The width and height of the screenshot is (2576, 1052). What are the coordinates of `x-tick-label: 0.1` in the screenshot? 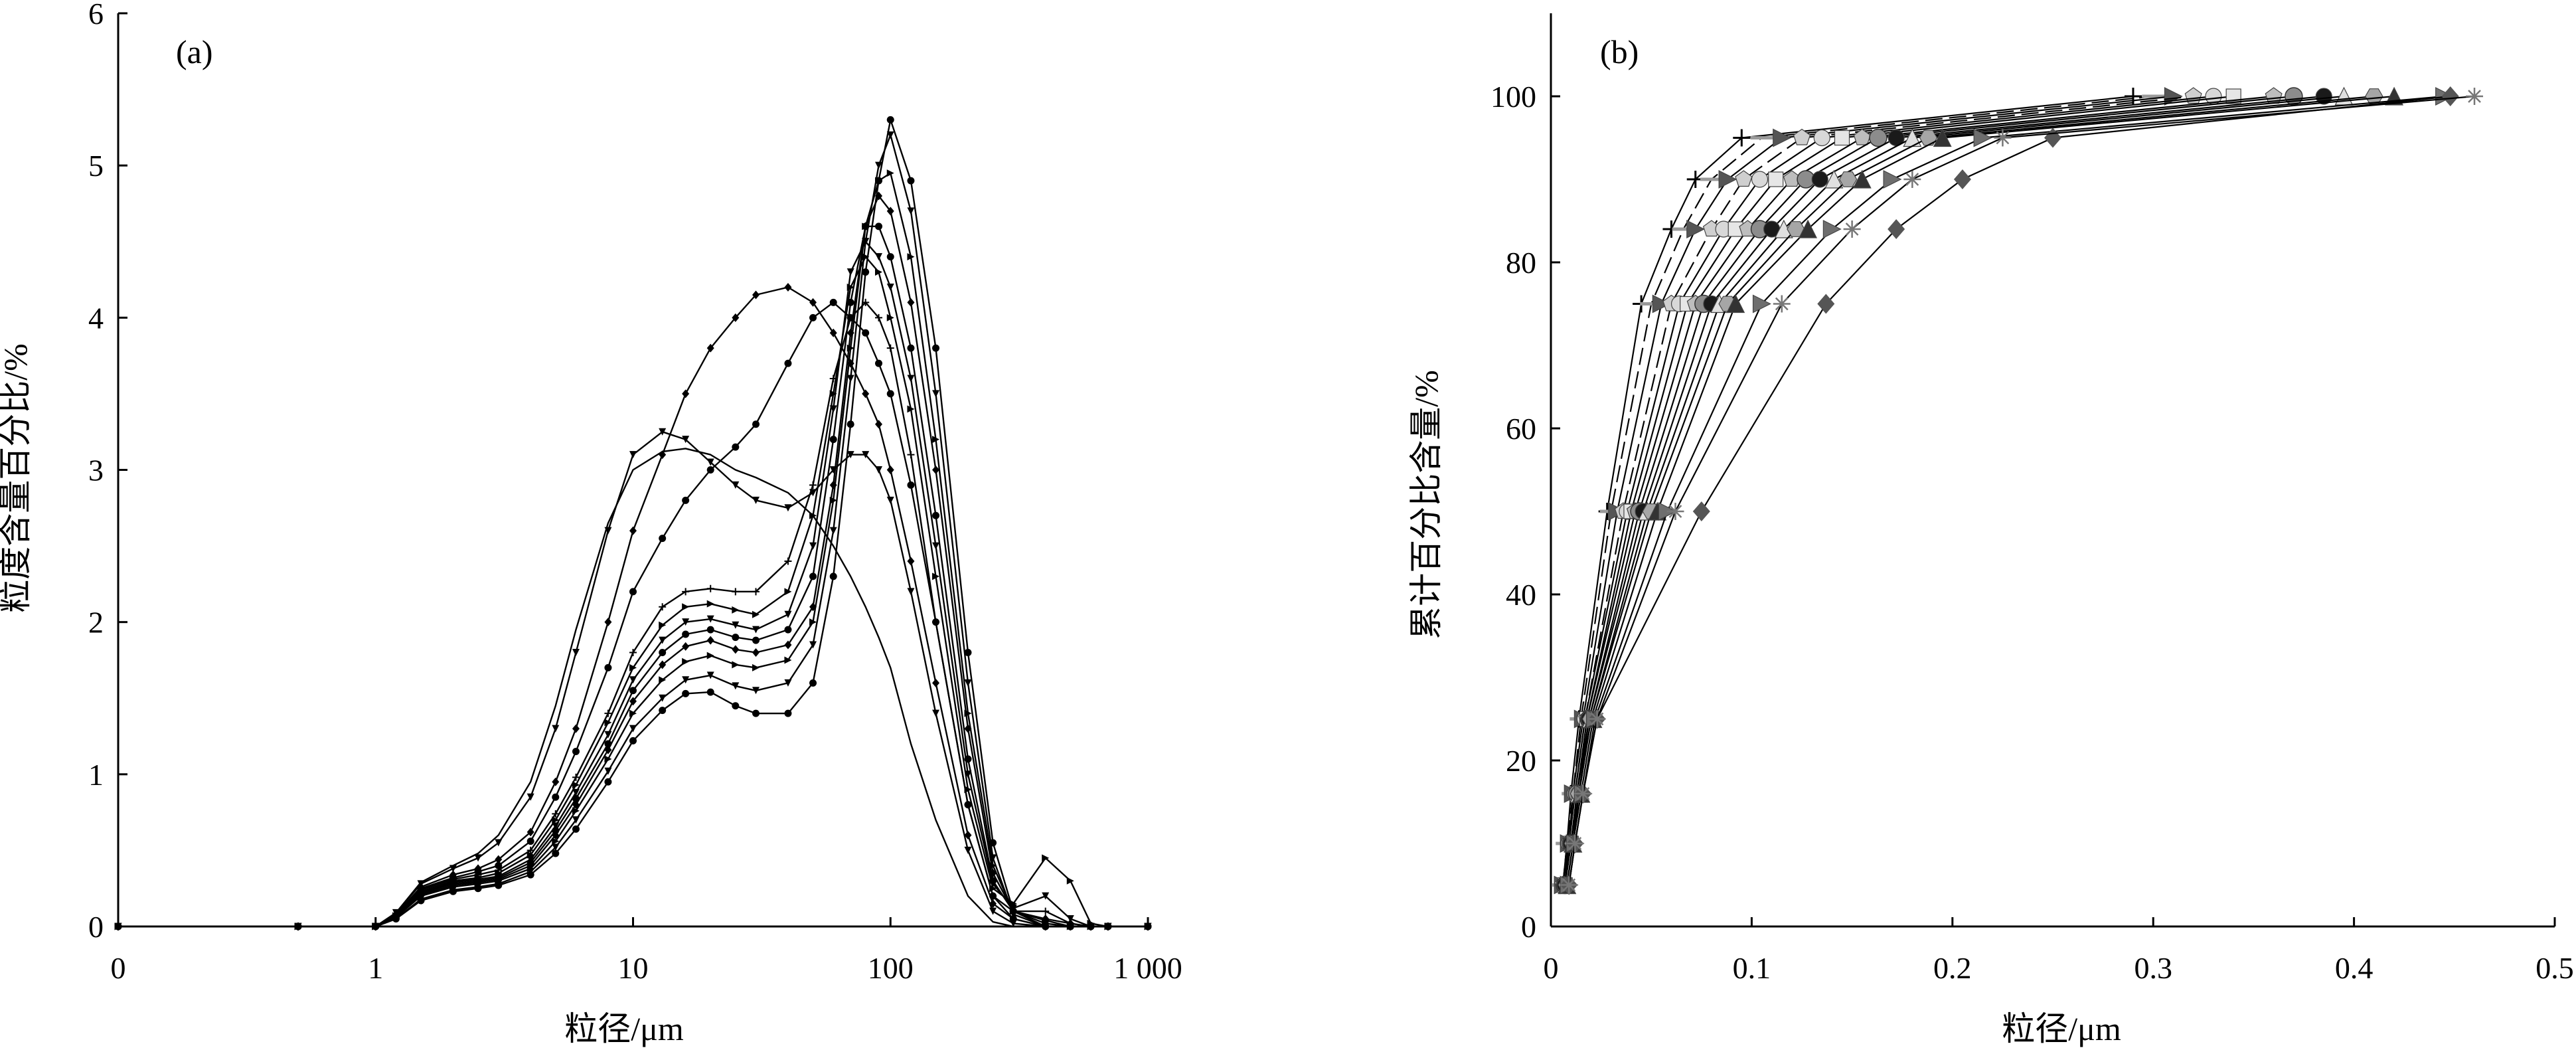 It's located at (1752, 968).